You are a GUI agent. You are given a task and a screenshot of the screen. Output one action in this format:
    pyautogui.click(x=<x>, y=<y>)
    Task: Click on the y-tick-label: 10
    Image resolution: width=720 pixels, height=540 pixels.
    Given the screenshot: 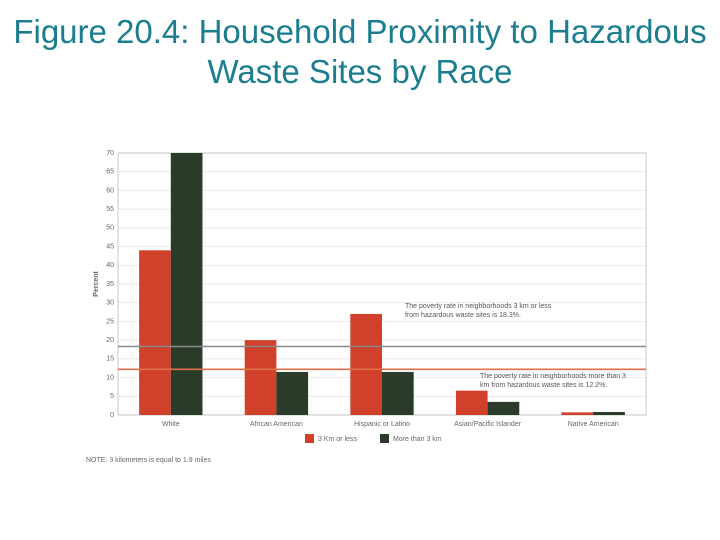 What is the action you would take?
    pyautogui.click(x=110, y=377)
    